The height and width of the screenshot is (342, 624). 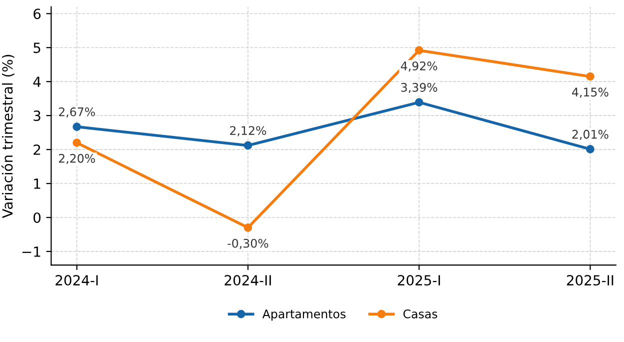 I want to click on legend-label: Apartamentos, so click(x=304, y=315).